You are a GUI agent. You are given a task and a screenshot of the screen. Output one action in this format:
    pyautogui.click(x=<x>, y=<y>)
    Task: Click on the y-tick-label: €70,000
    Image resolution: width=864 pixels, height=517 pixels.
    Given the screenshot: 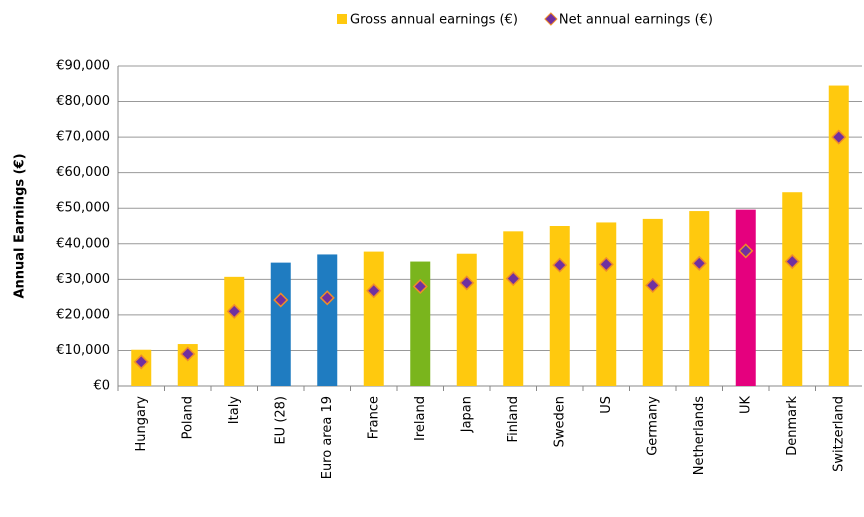 What is the action you would take?
    pyautogui.click(x=83, y=137)
    